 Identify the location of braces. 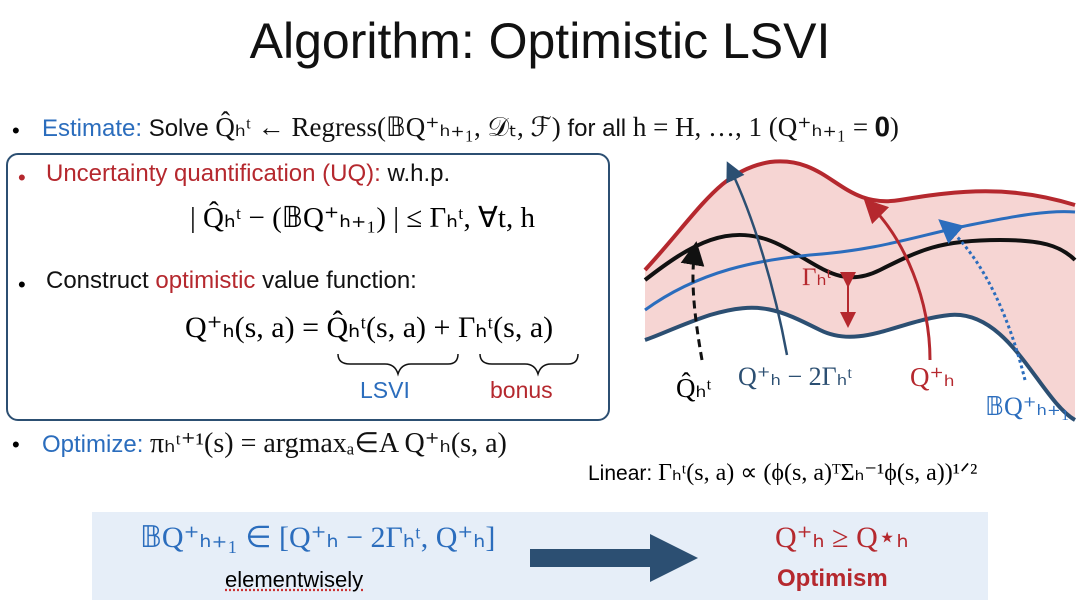
(458, 365).